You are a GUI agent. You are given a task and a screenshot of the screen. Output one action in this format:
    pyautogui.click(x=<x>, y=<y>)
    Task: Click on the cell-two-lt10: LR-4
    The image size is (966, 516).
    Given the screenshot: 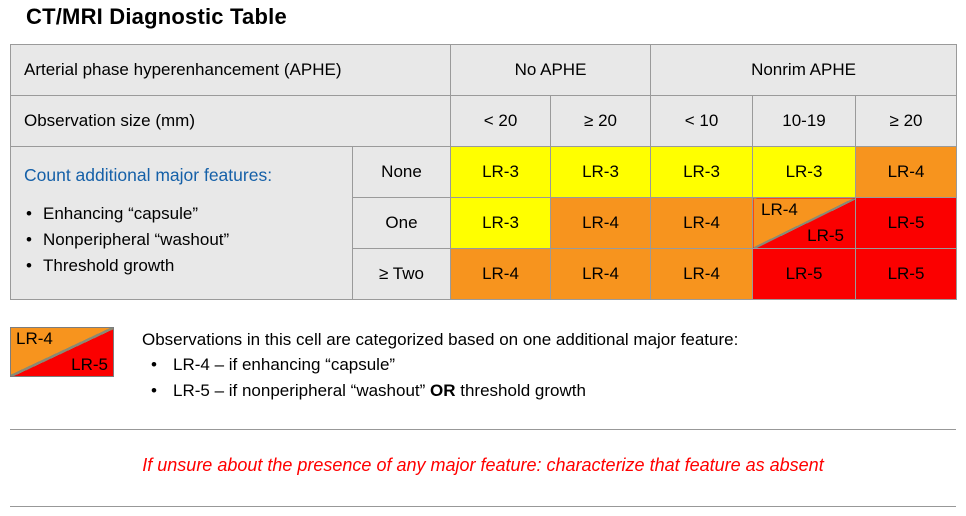 What is the action you would take?
    pyautogui.click(x=701, y=274)
    